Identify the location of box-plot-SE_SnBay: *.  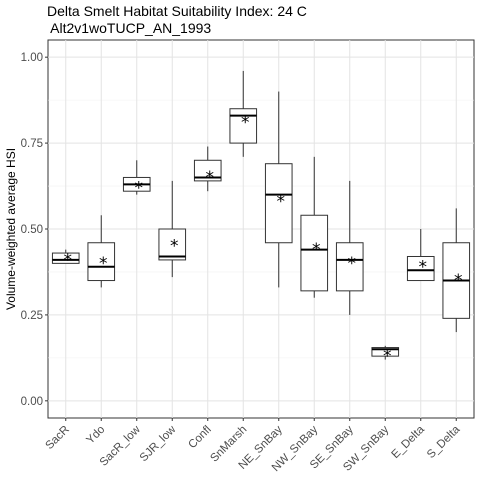
(349, 247).